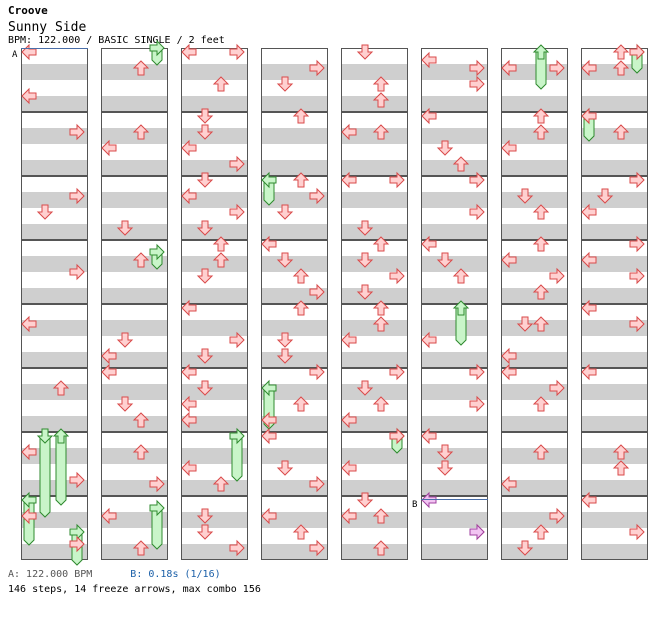 Image resolution: width=672 pixels, height=620 pixels. What do you see at coordinates (15, 55) in the screenshot?
I see `bpm-marker-label: A` at bounding box center [15, 55].